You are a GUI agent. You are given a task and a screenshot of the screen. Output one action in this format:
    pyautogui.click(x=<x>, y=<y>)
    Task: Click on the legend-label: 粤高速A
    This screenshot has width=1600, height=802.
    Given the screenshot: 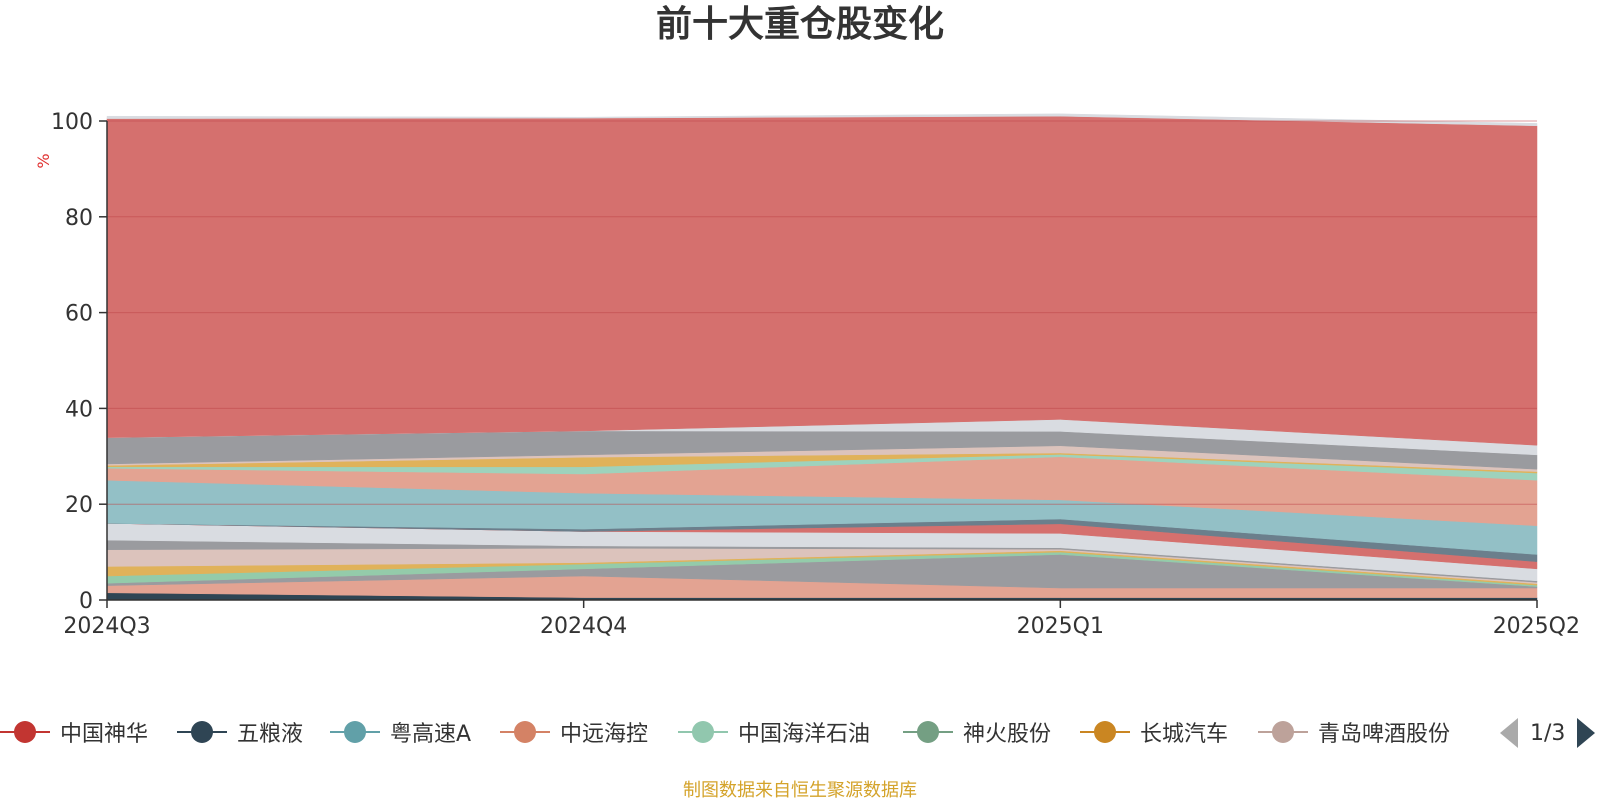 What is the action you would take?
    pyautogui.click(x=431, y=734)
    